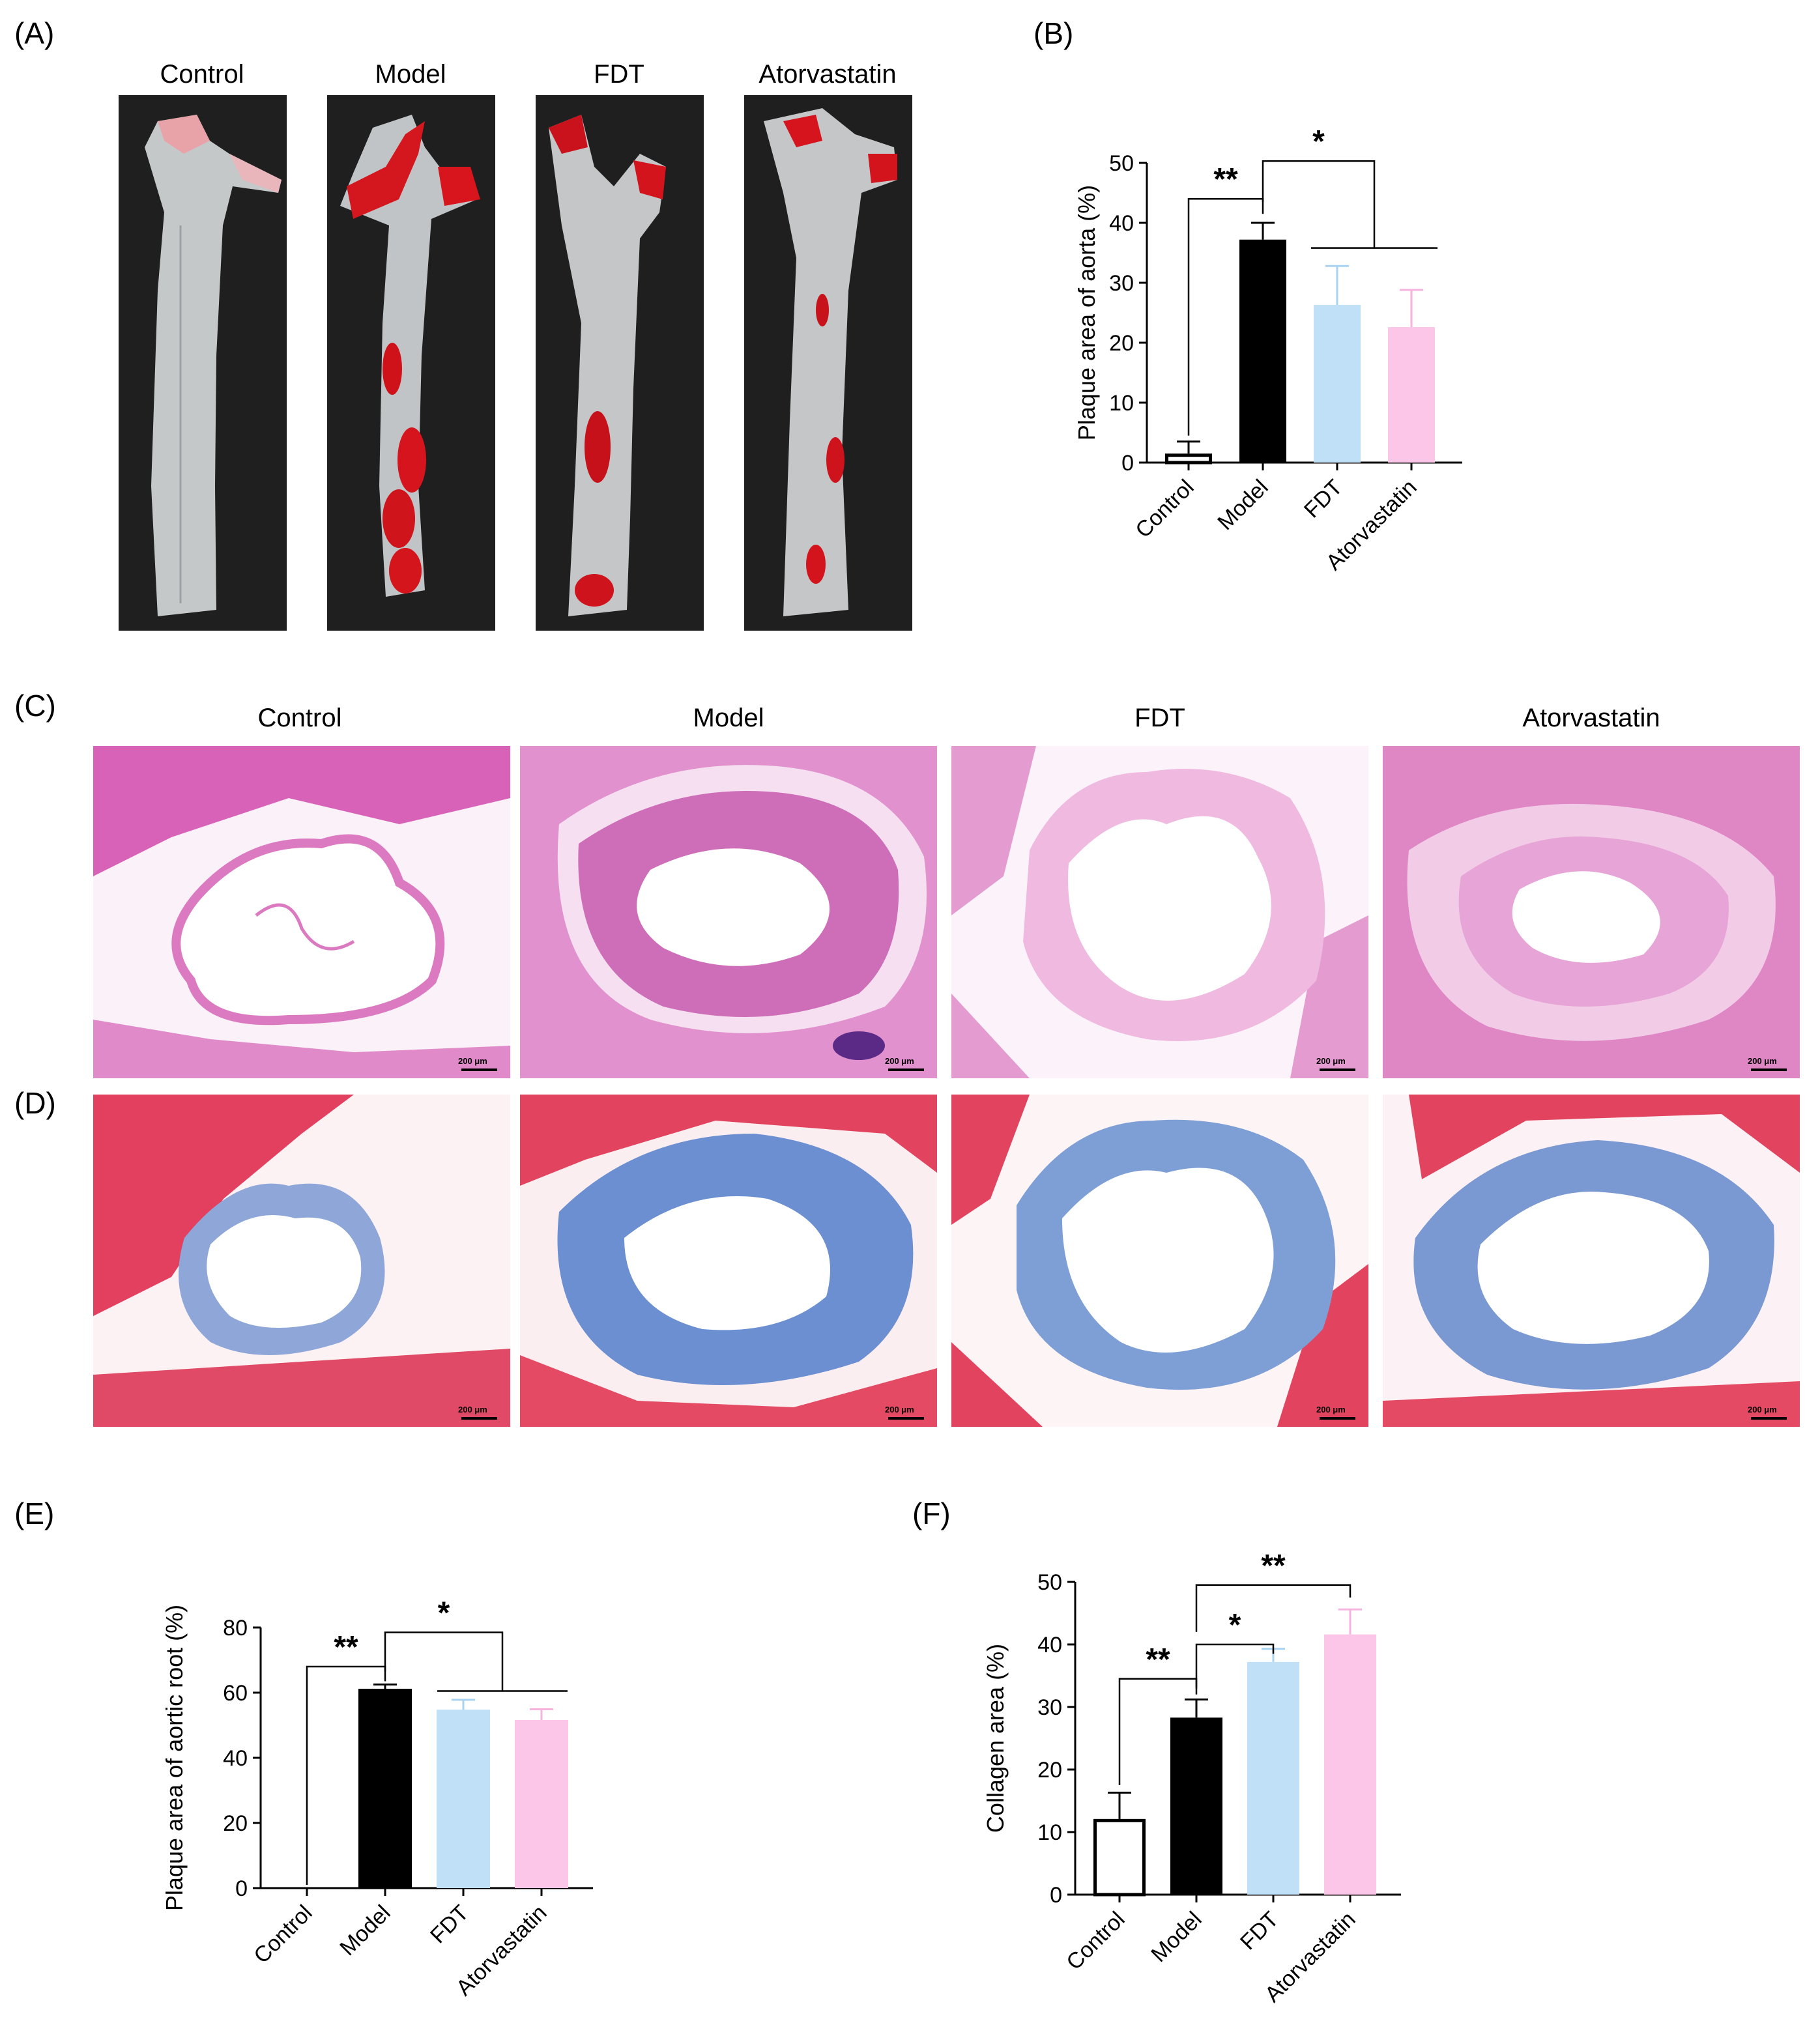  I want to click on y-tick-label: 80, so click(235, 1629).